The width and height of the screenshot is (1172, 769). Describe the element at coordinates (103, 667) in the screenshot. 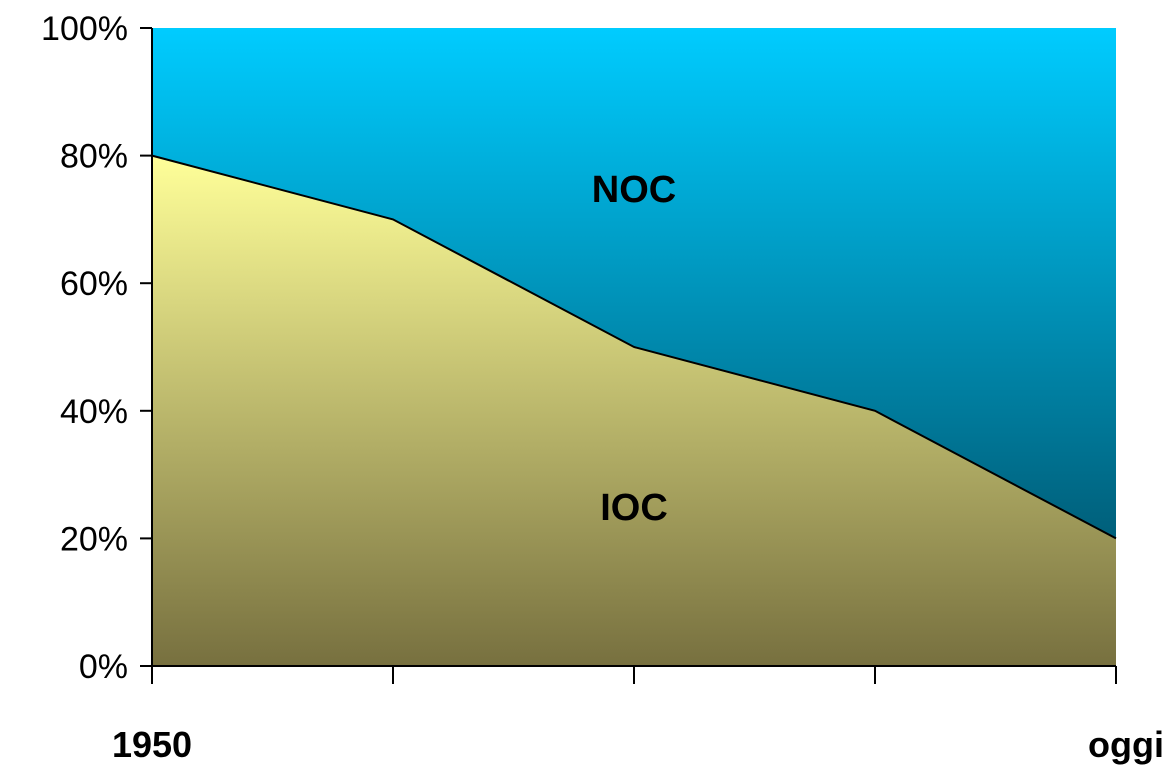

I see `y-tick-label: 0%` at that location.